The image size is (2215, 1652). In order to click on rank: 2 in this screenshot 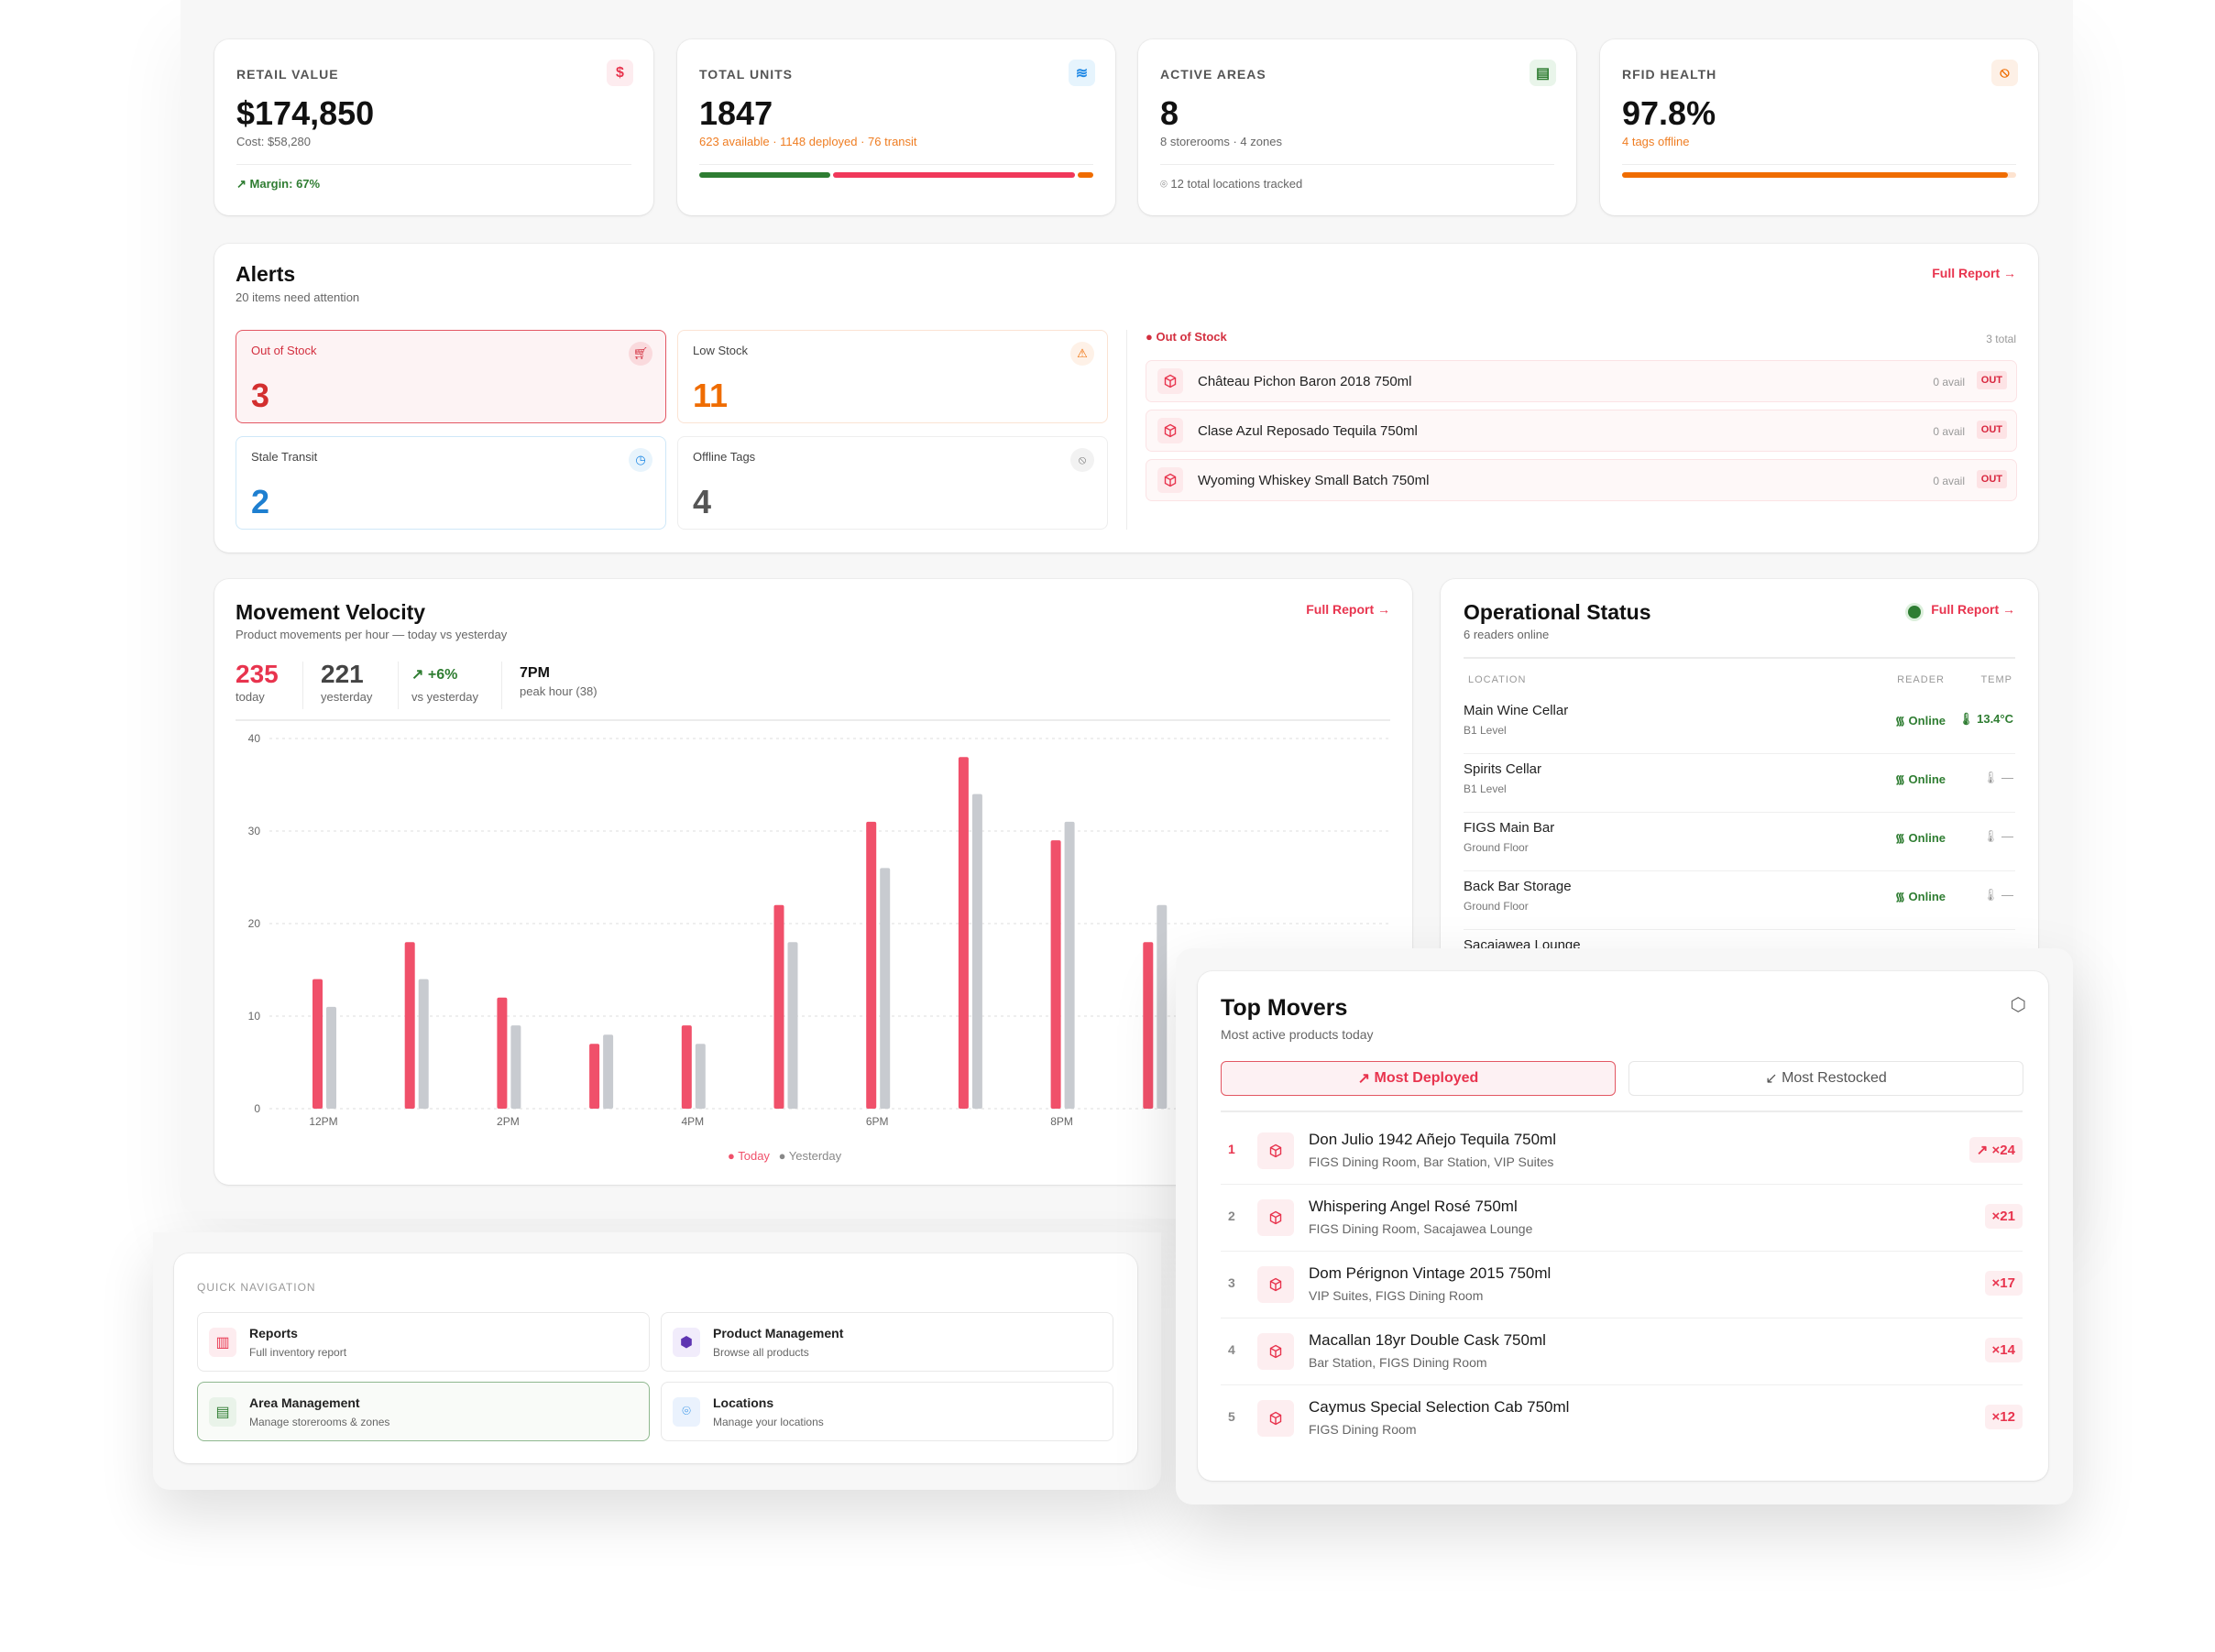, I will do `click(1231, 1216)`.